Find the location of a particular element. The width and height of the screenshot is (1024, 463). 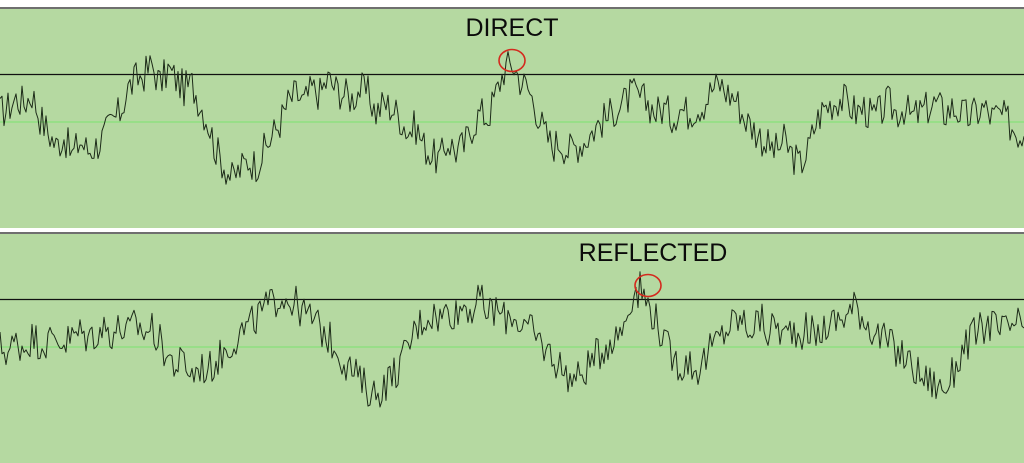

direct-peak-marker is located at coordinates (512, 60).